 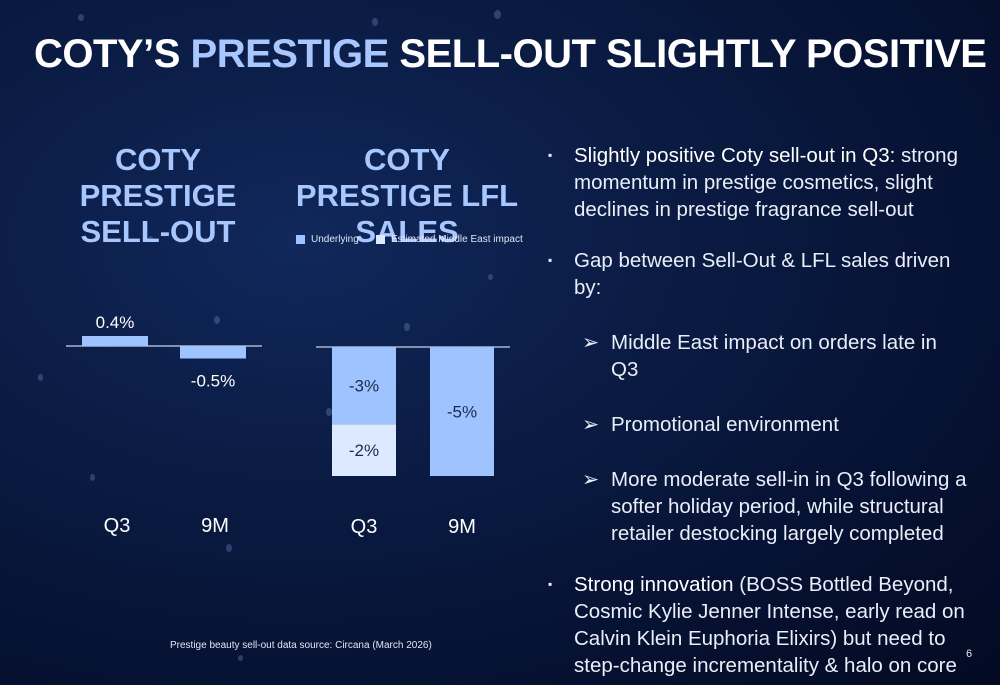 I want to click on lfl-bar-9m-underlying, so click(x=462, y=411).